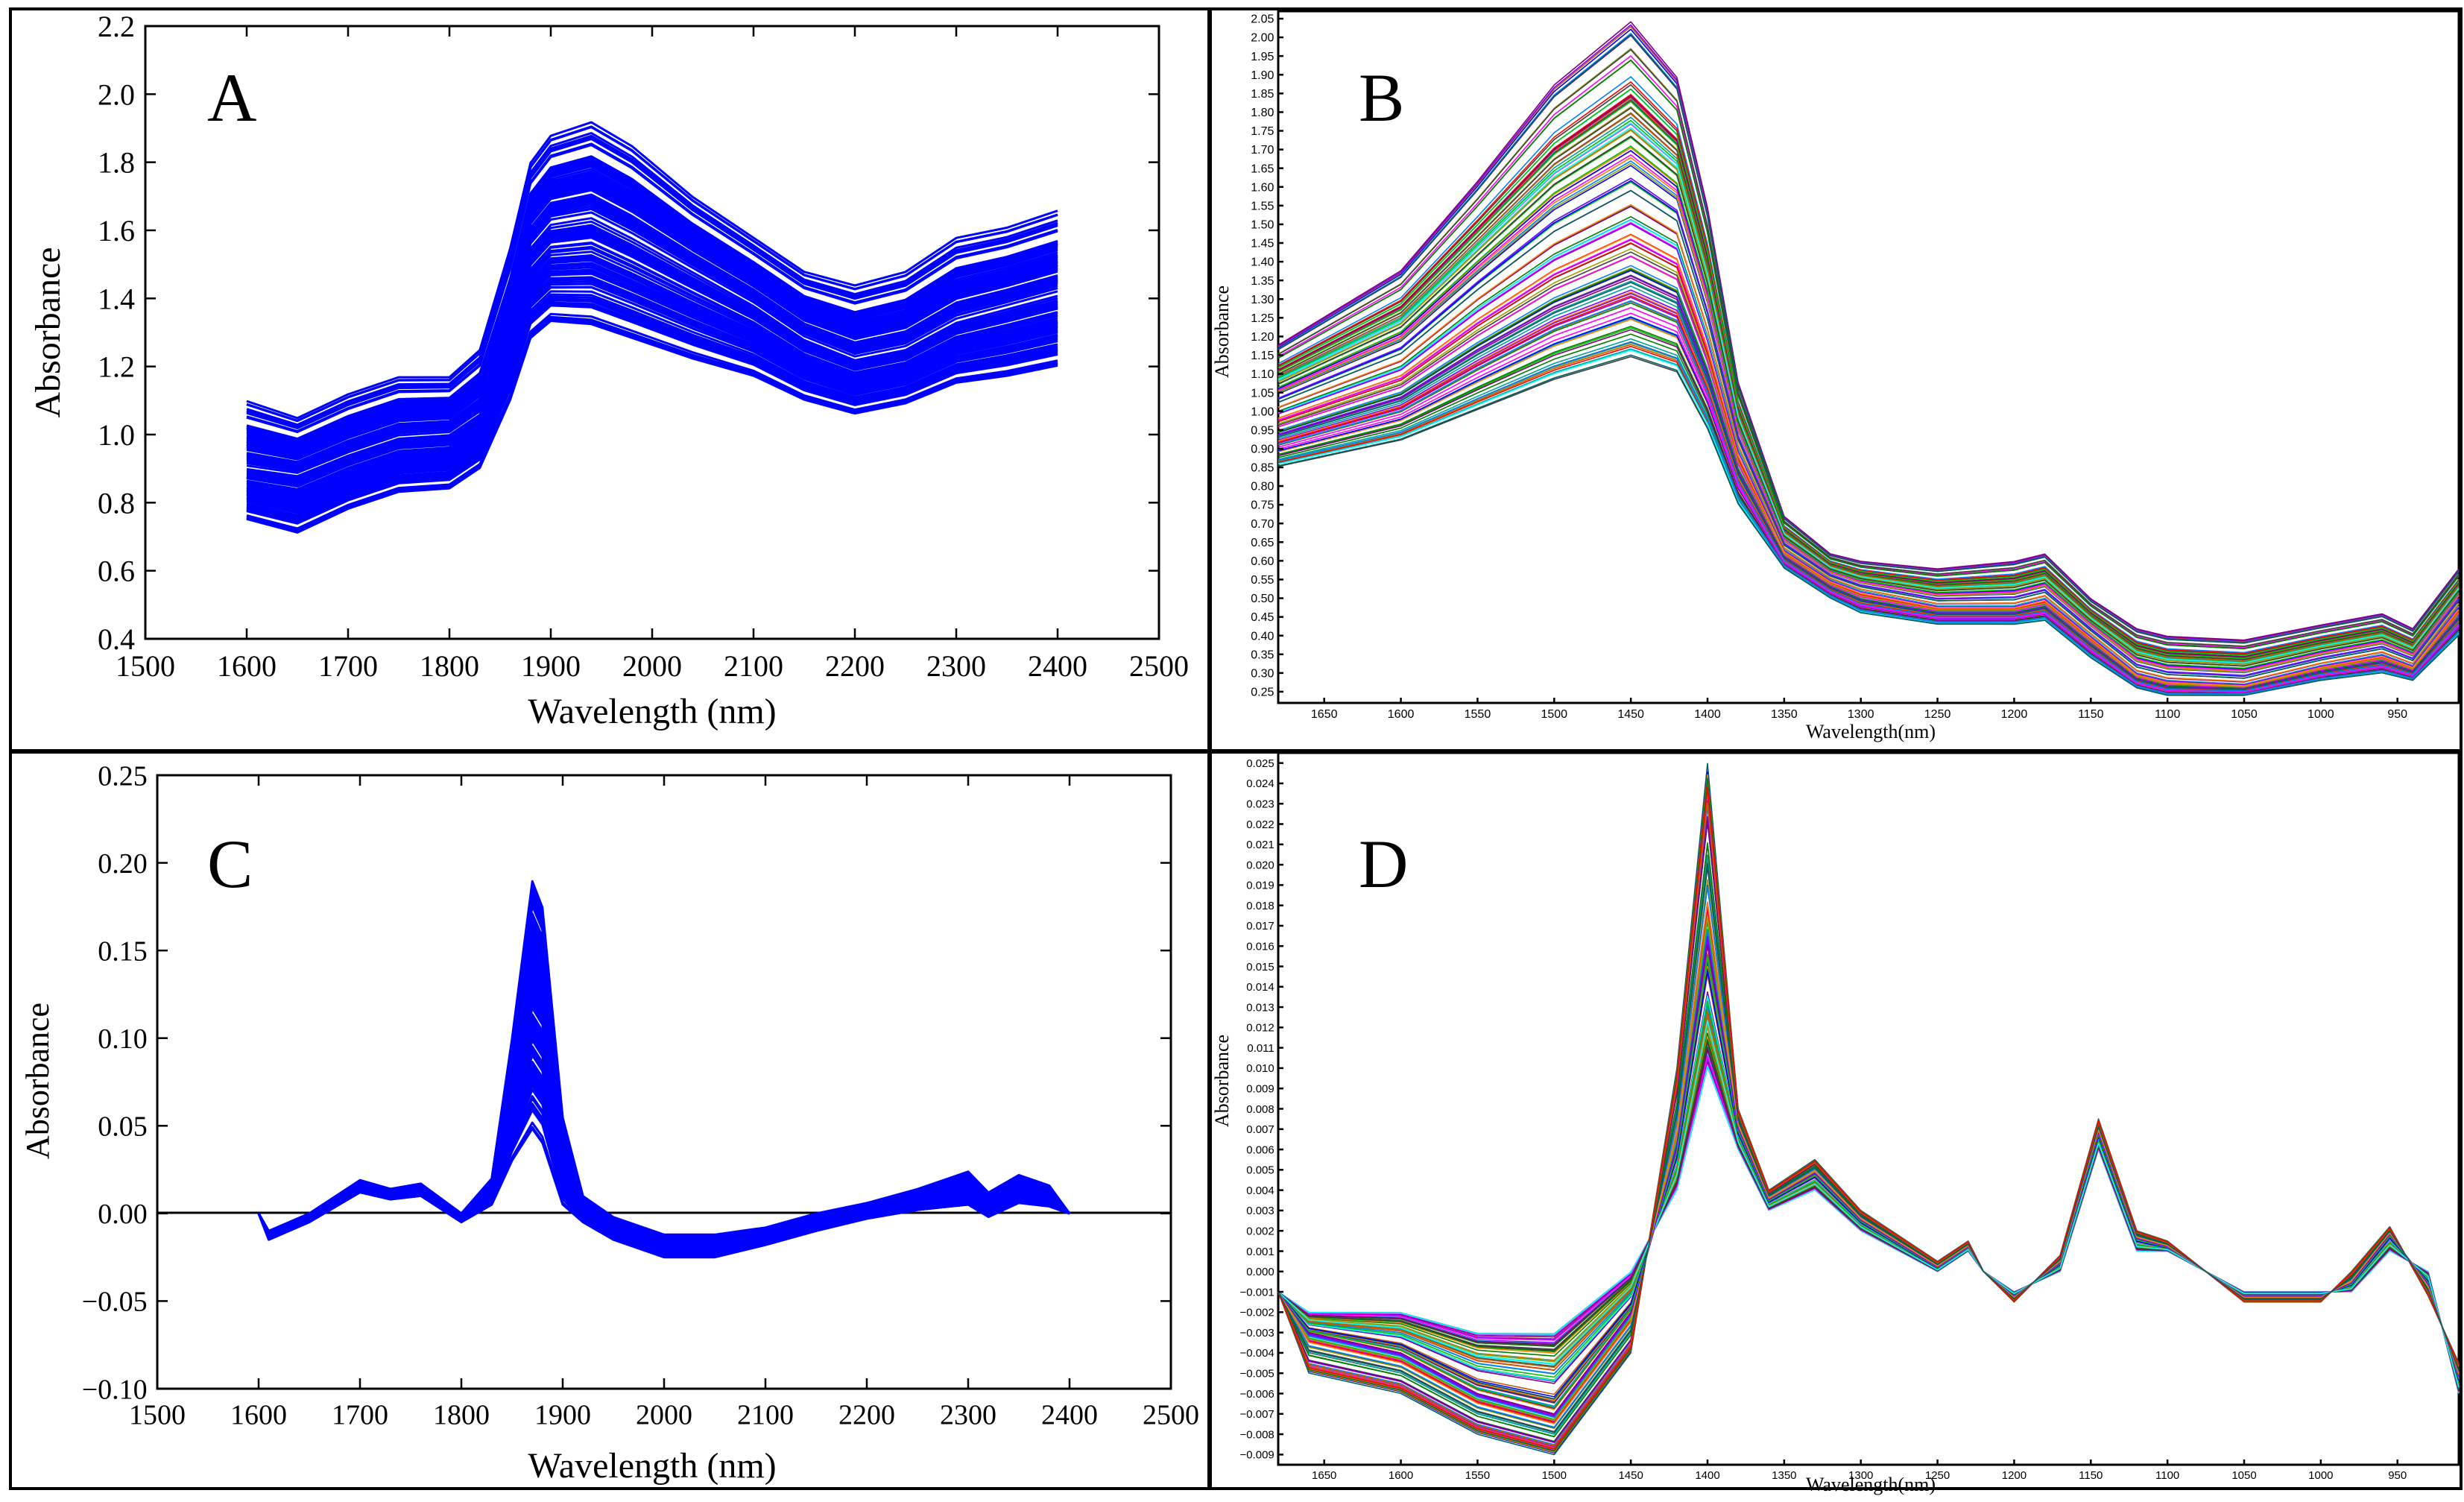 This screenshot has width=2464, height=1502. What do you see at coordinates (1262, 19) in the screenshot?
I see `y-tick-label: 2.05` at bounding box center [1262, 19].